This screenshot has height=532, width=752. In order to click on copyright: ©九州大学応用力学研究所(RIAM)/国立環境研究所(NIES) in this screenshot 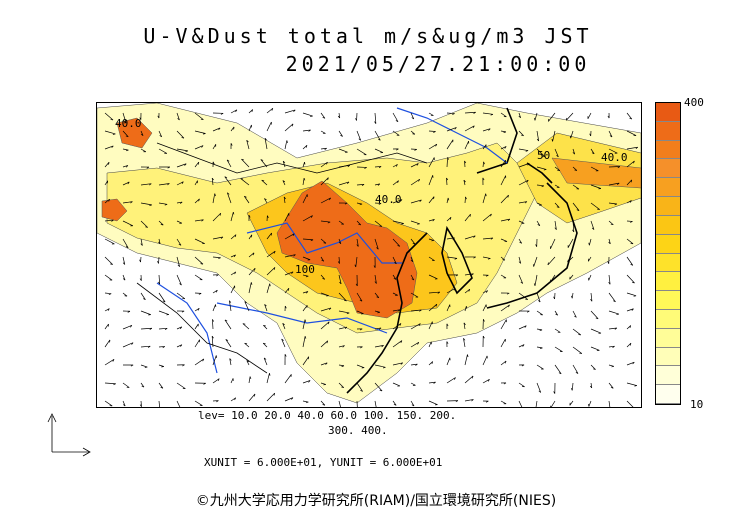, I will do `click(376, 501)`.